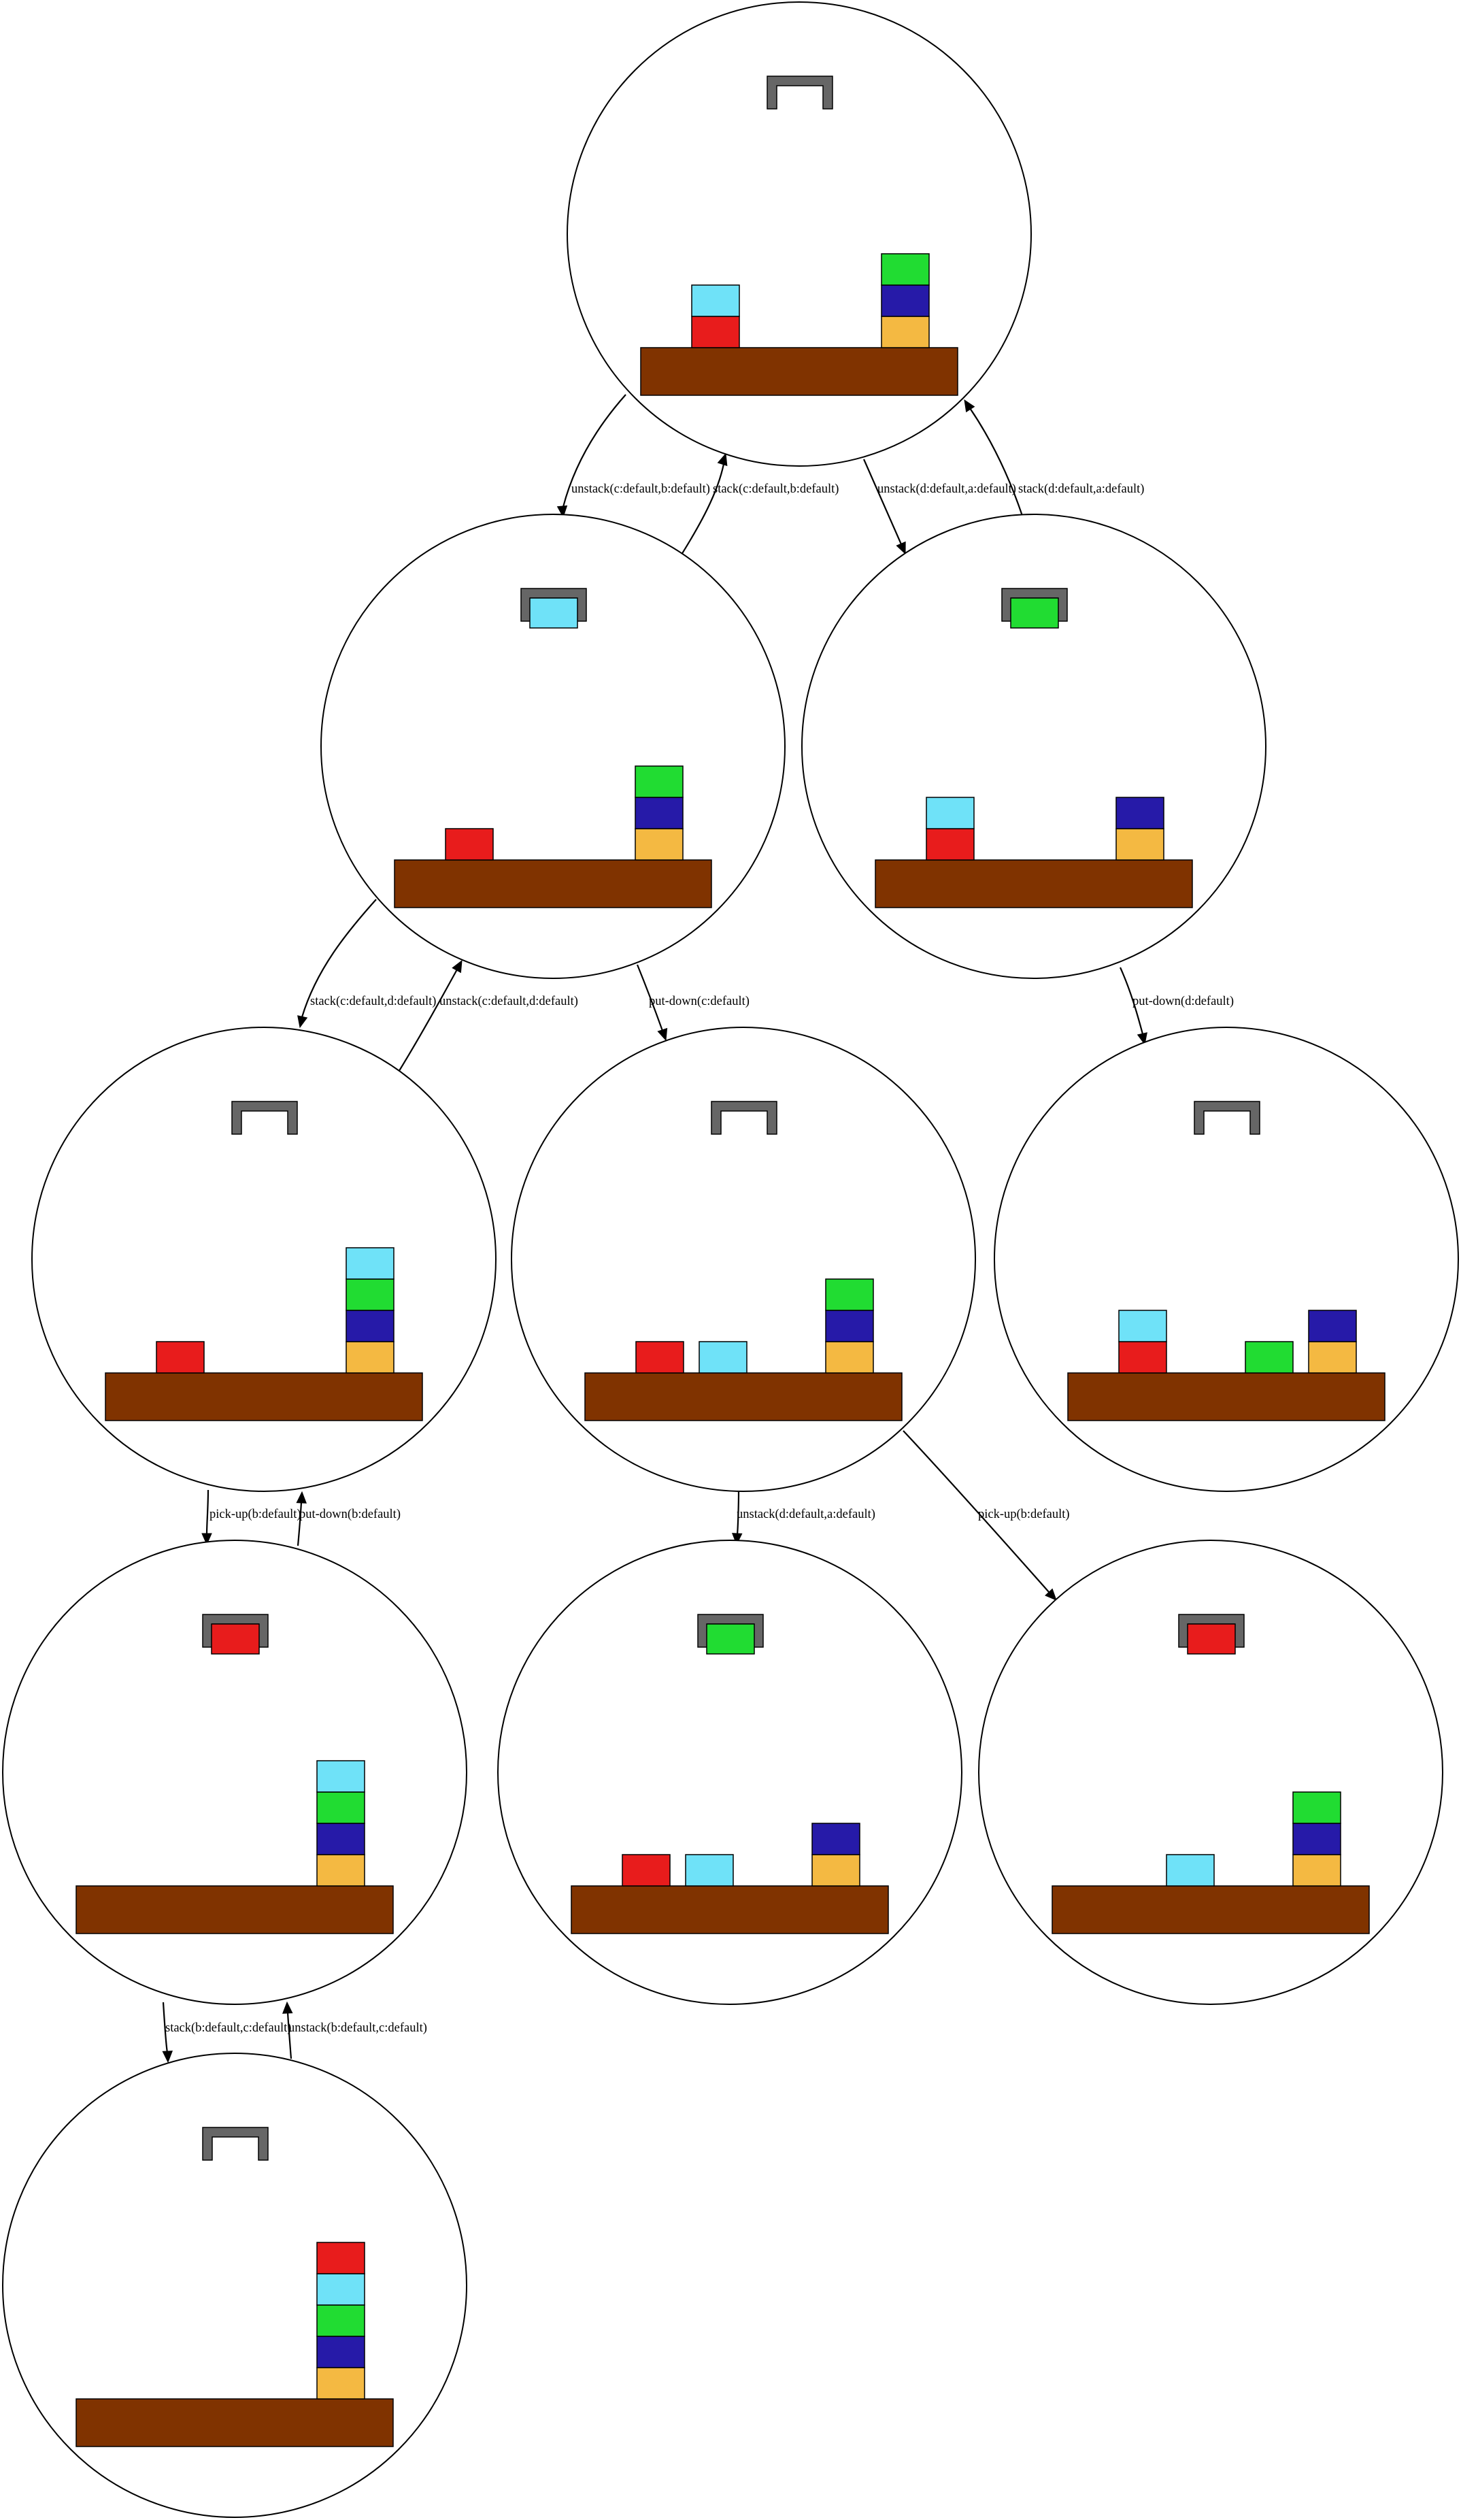 This screenshot has height=2520, width=1461. I want to click on state-node-s5, so click(1227, 1260).